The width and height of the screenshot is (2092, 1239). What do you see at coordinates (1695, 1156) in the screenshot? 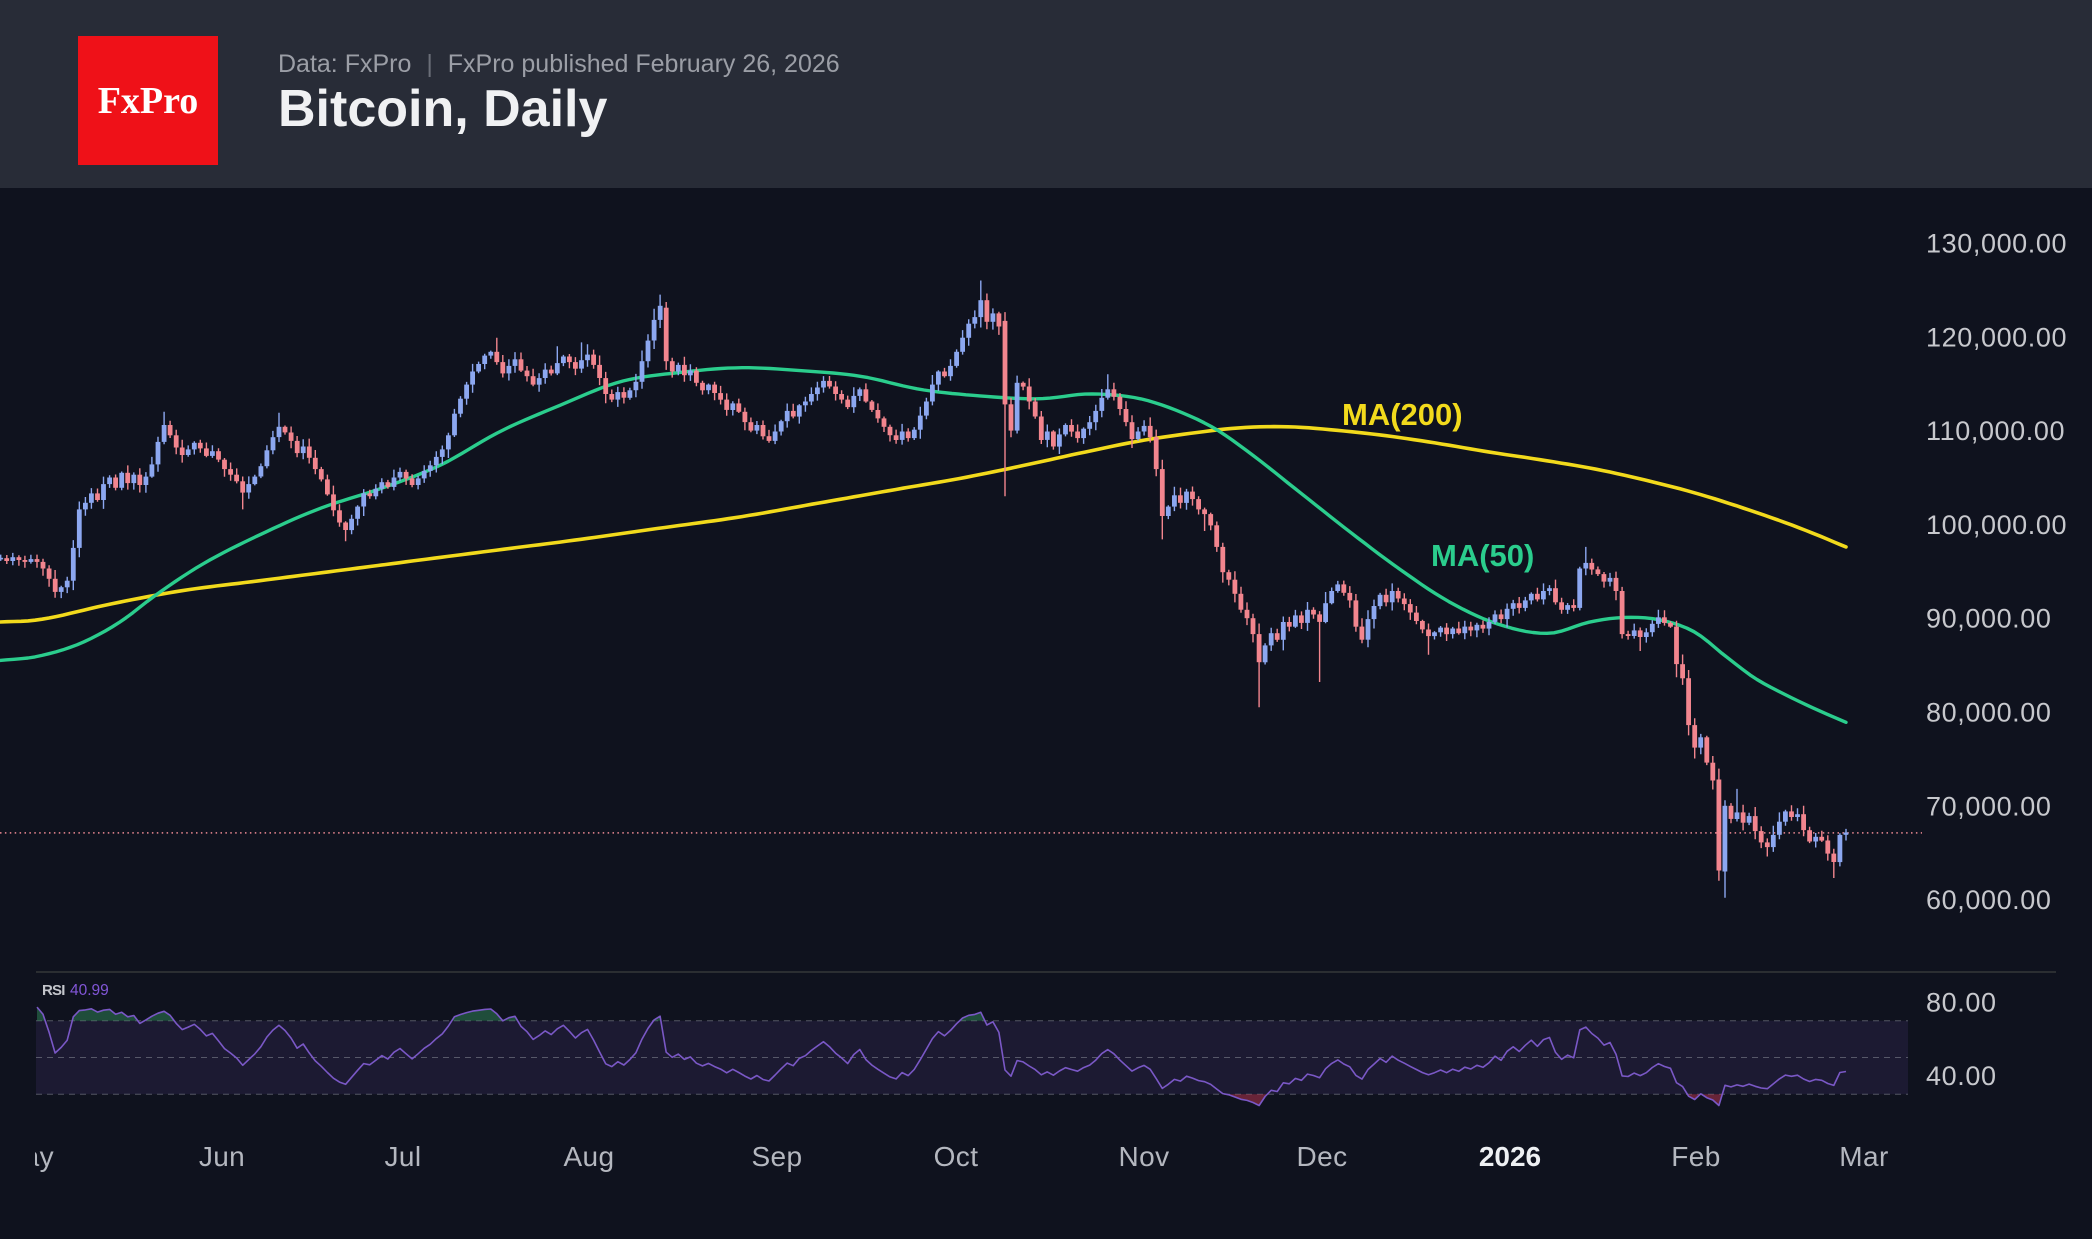
I see `svg-text: Feb` at bounding box center [1695, 1156].